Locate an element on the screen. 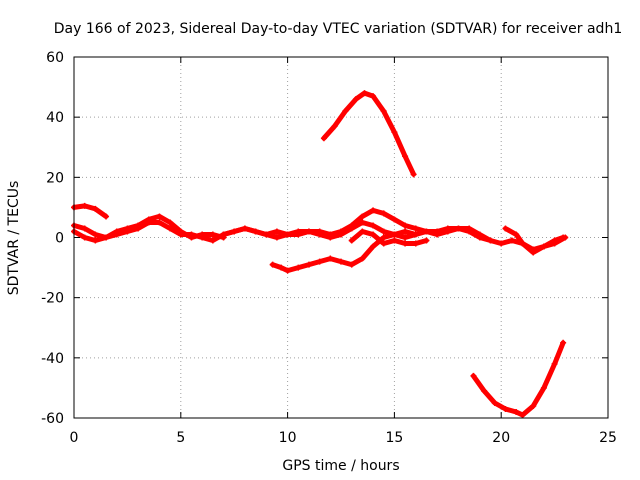 The image size is (640, 480). series-track-e is located at coordinates (344, 251).